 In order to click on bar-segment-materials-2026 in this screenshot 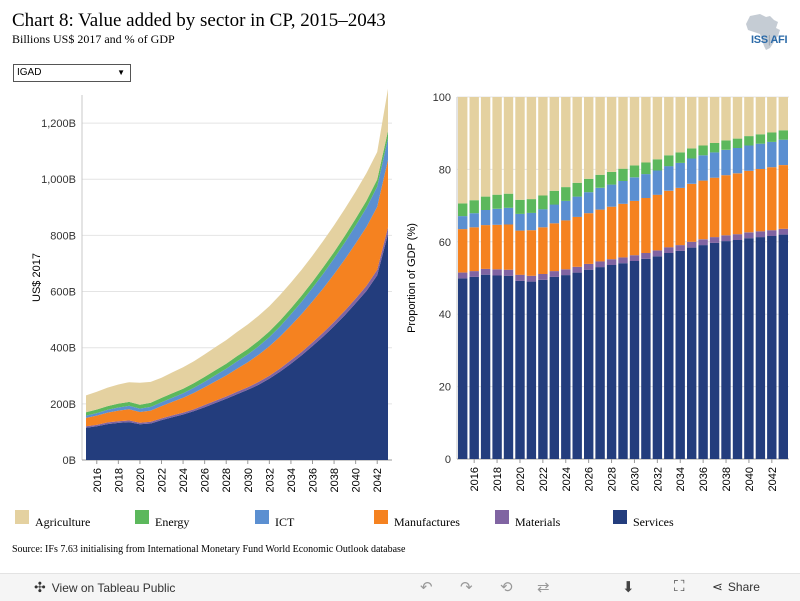, I will do `click(589, 266)`.